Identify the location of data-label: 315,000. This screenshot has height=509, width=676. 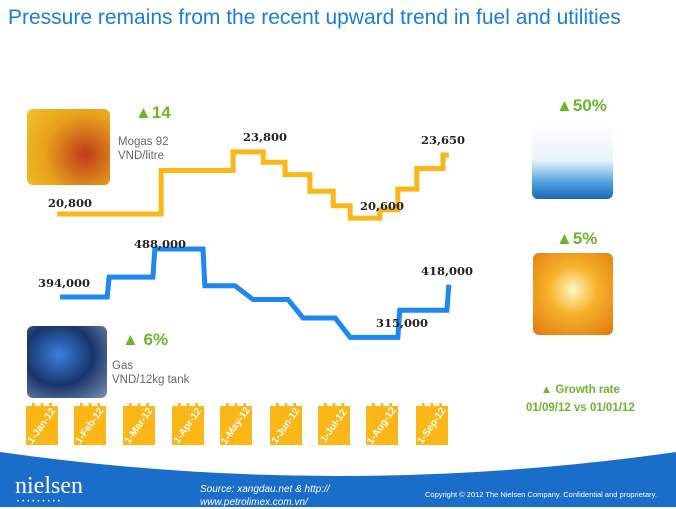
(402, 323).